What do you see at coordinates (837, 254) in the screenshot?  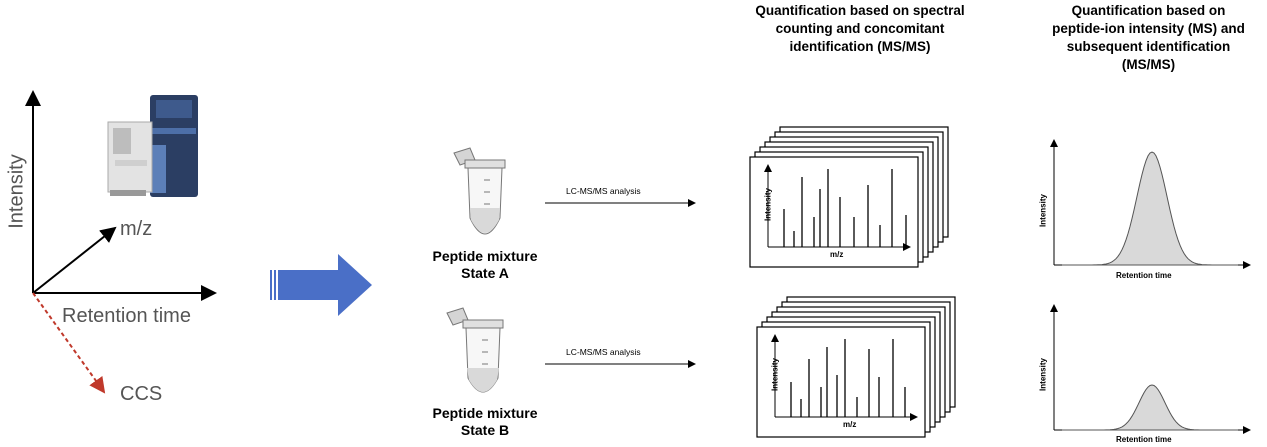 I see `spectrum-a-x-label: m/z` at bounding box center [837, 254].